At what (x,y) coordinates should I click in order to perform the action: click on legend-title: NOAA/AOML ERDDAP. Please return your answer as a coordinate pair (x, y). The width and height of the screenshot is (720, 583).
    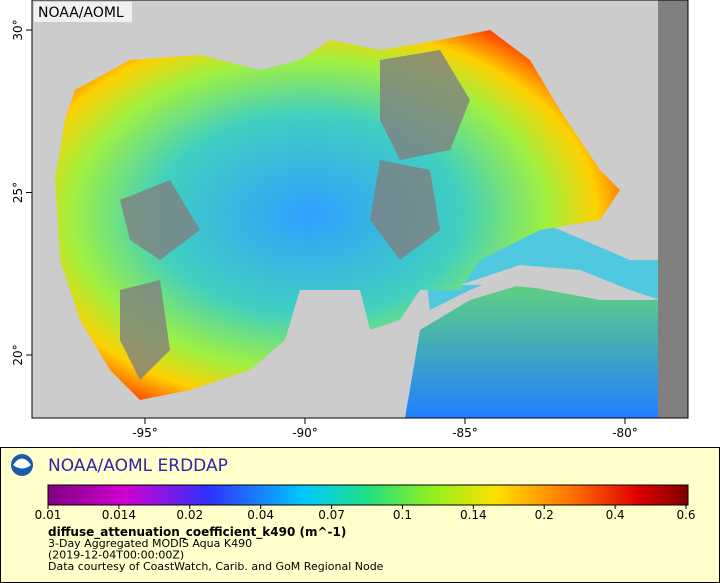
    Looking at the image, I should click on (138, 466).